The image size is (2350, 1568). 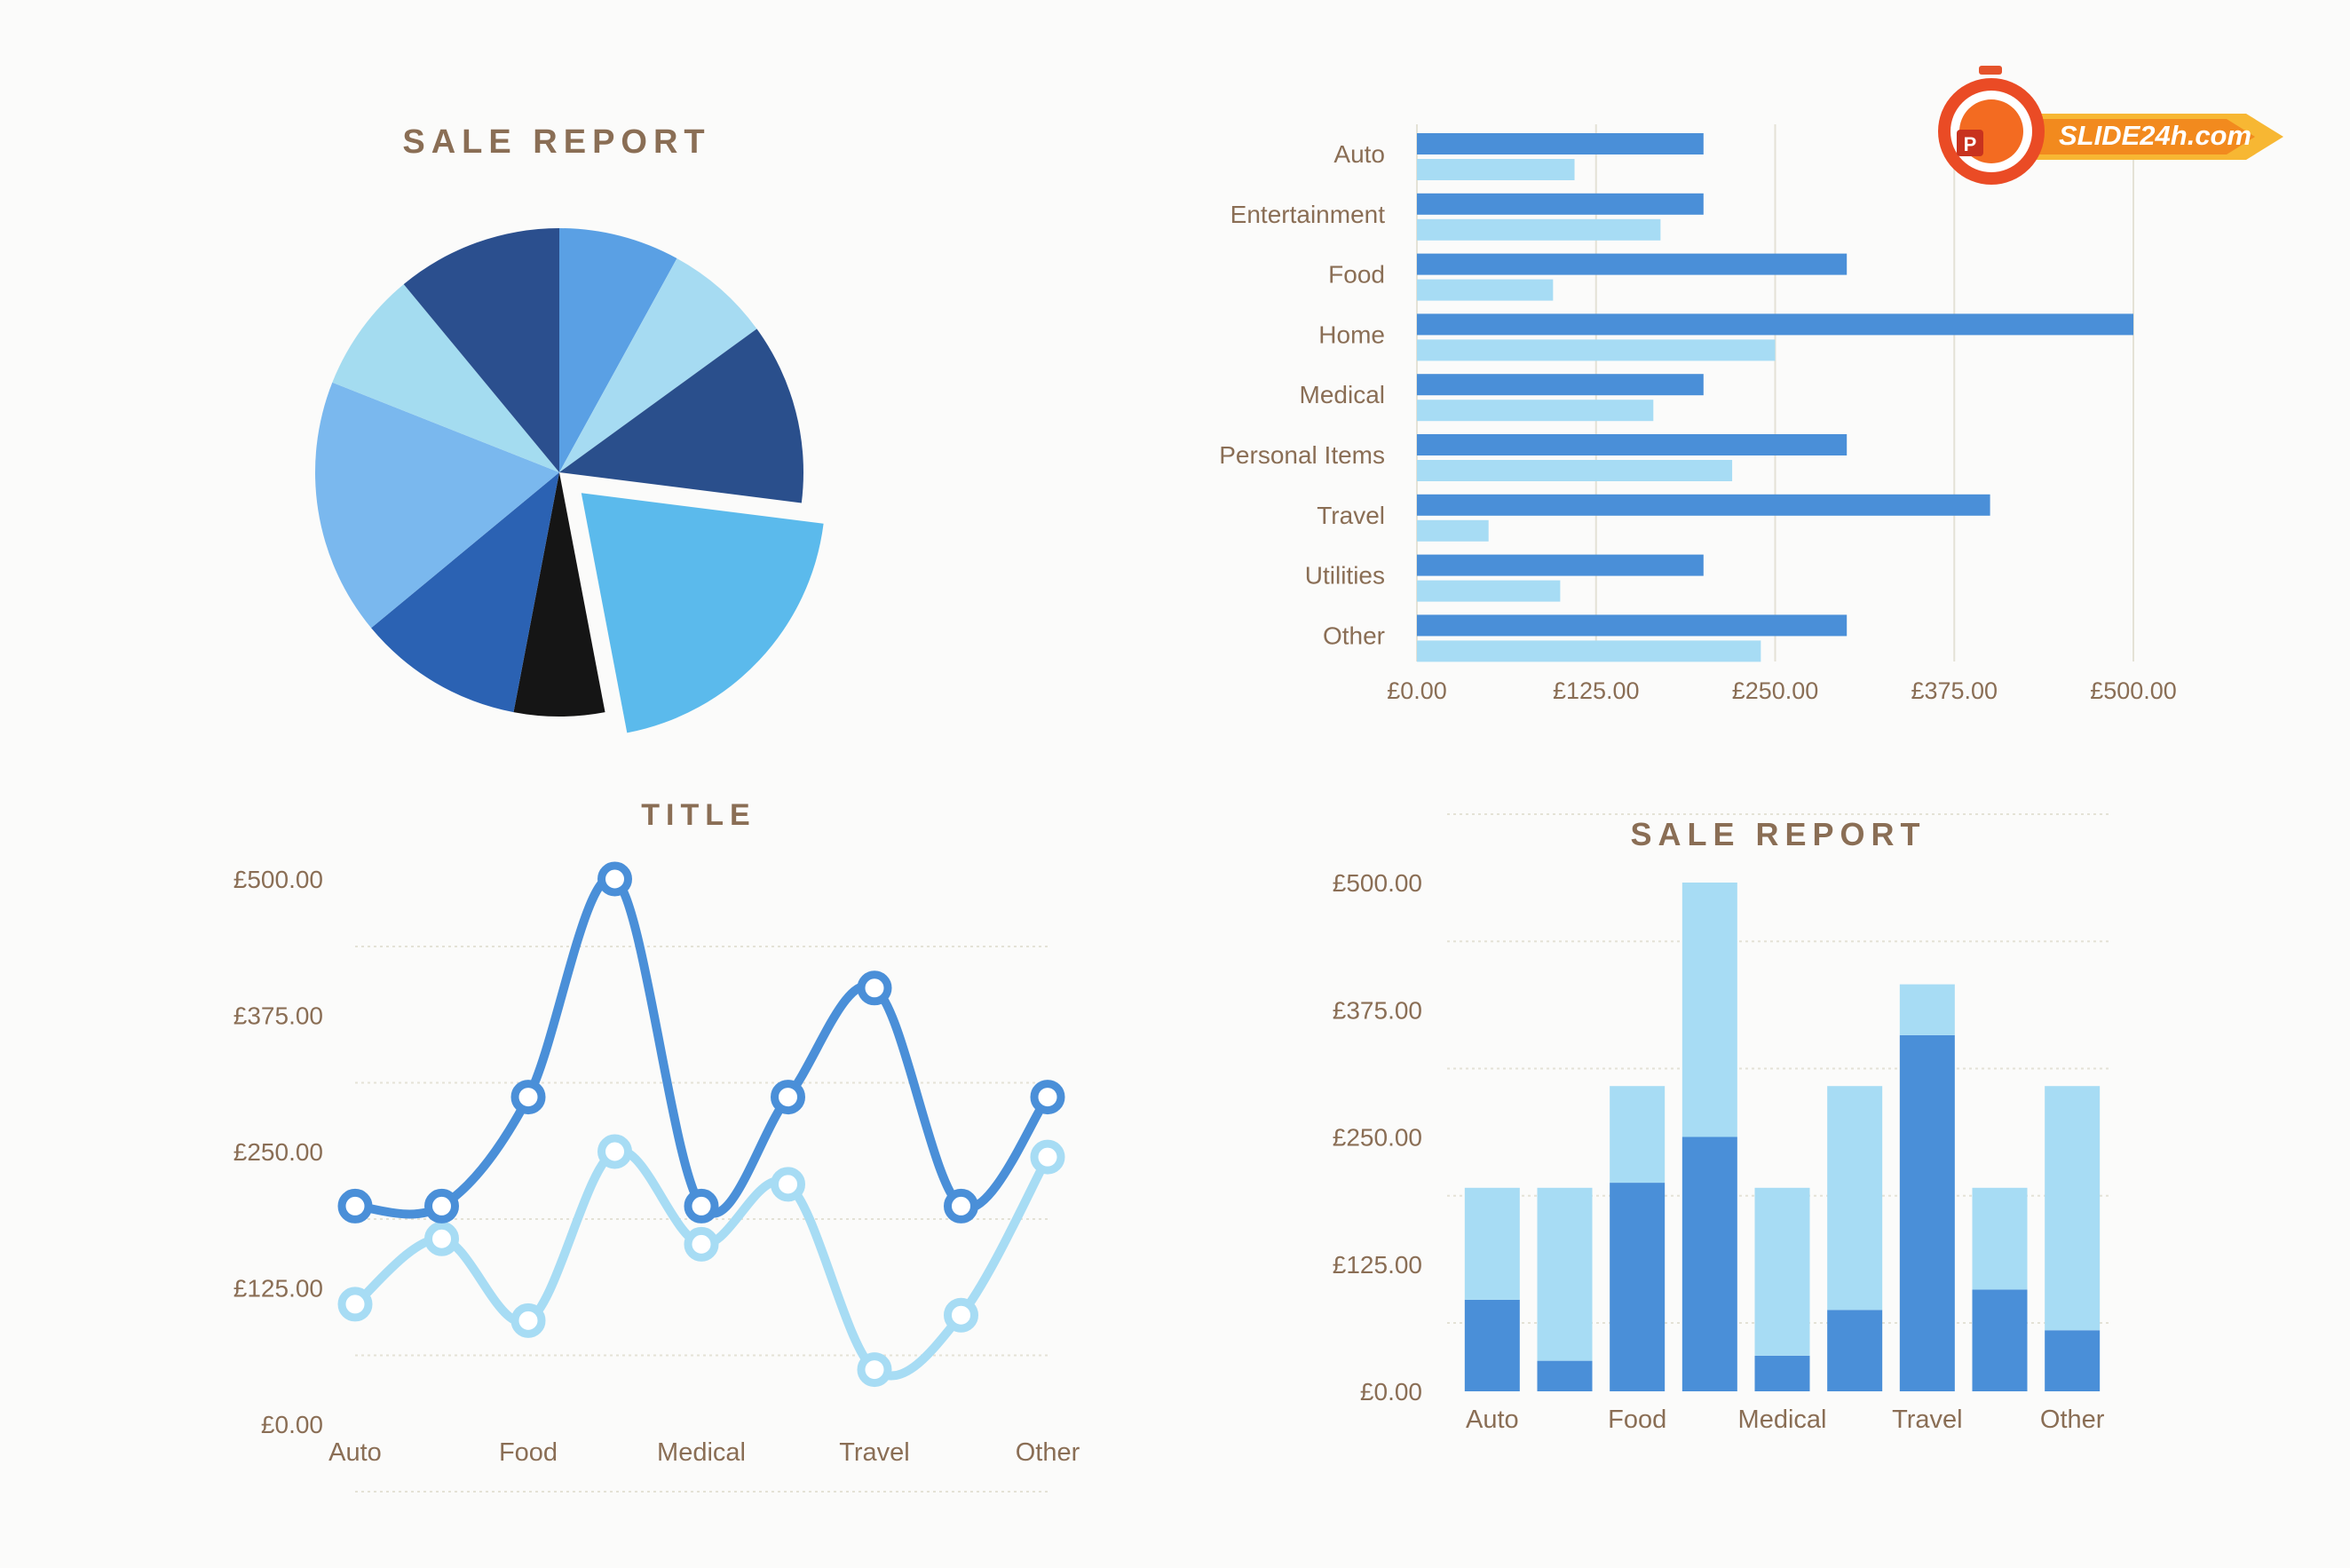 I want to click on hbar-x-tick-label: £500.00, so click(x=2133, y=690).